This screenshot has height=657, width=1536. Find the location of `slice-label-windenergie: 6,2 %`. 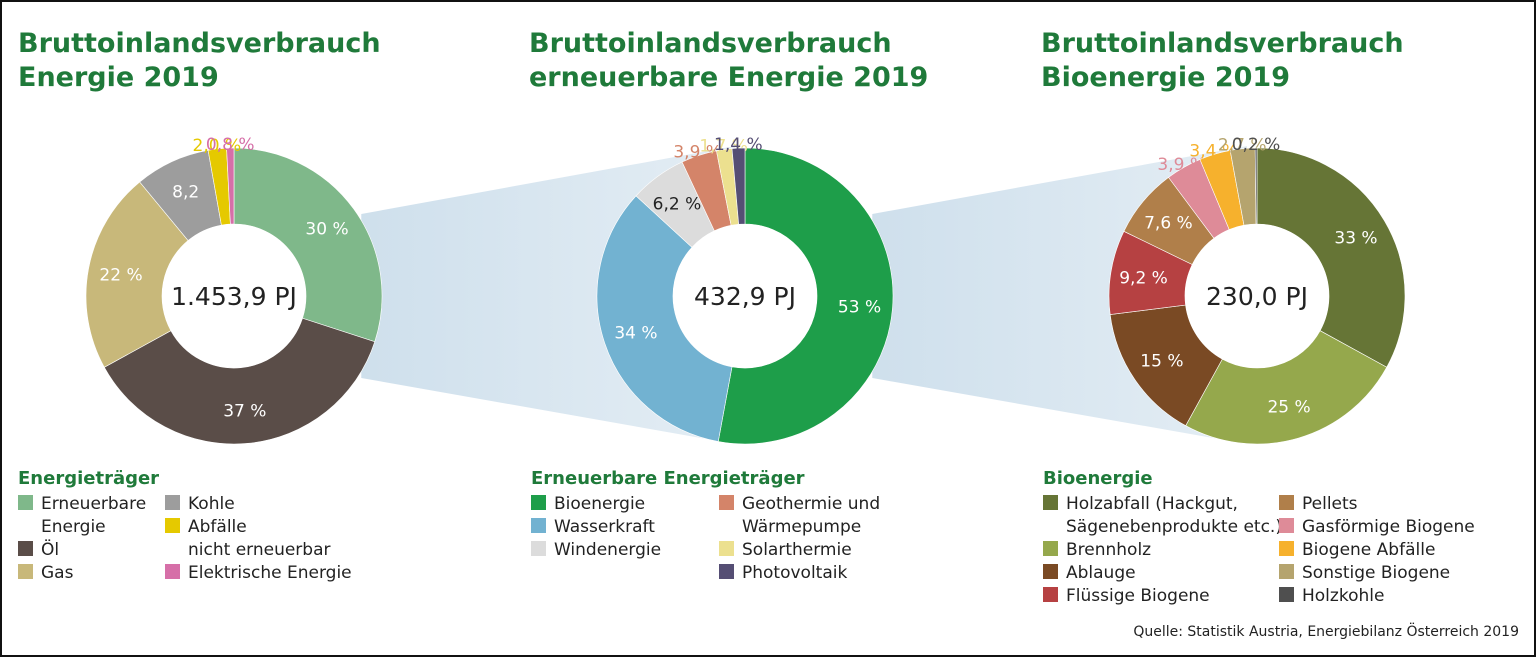

slice-label-windenergie: 6,2 % is located at coordinates (677, 204).